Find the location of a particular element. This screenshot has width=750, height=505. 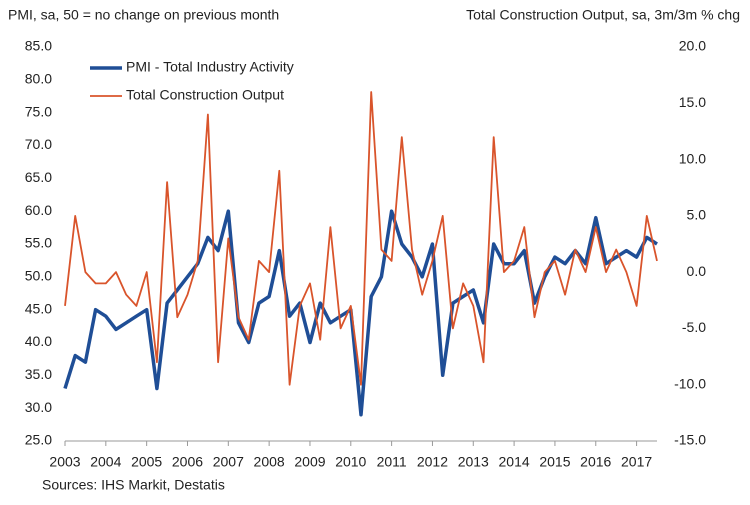

y2-tick-label: -5.0 is located at coordinates (694, 327).